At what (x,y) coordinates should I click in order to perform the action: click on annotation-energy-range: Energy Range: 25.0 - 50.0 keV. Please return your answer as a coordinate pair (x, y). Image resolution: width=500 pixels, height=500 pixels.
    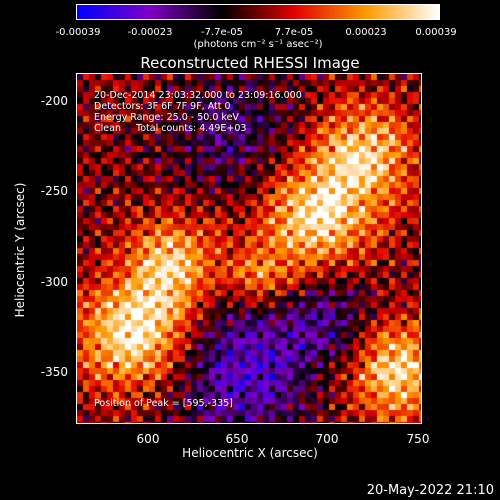
    Looking at the image, I should click on (166, 117).